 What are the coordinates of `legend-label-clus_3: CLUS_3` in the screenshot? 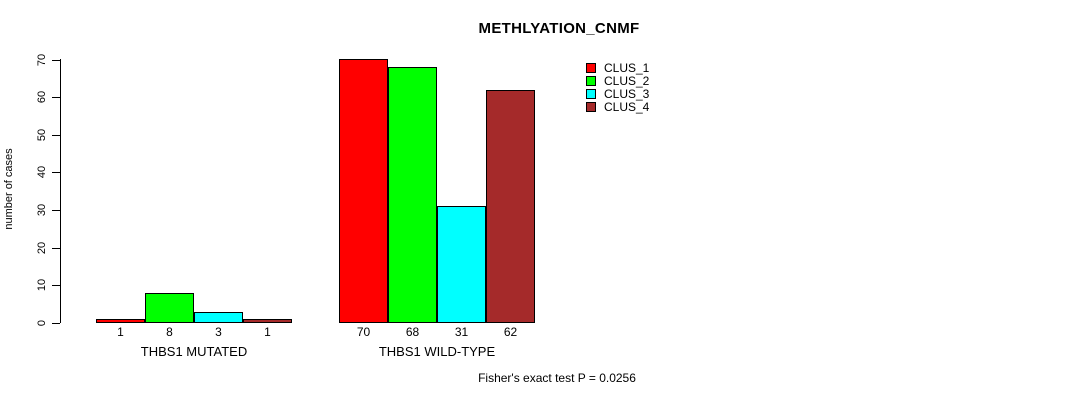 It's located at (627, 94).